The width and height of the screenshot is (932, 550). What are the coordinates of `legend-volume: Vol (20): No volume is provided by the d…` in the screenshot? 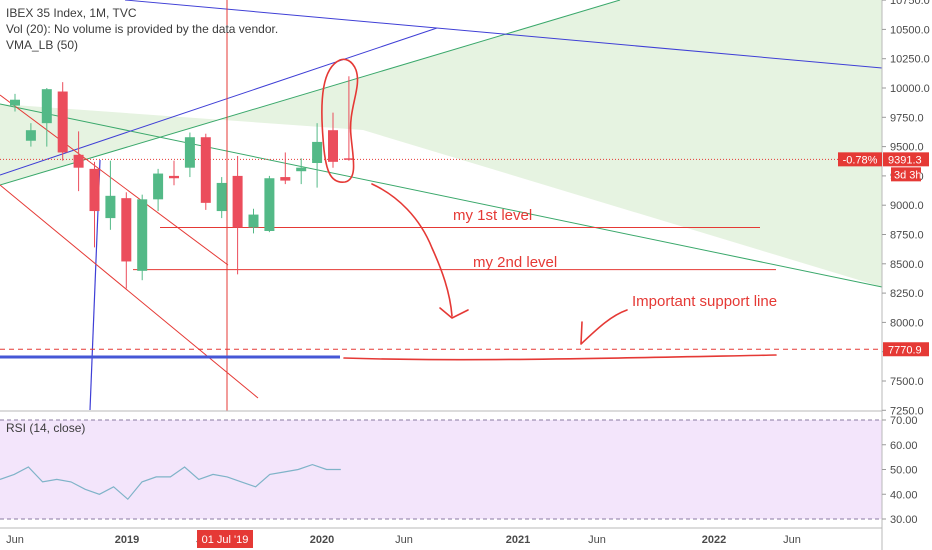 It's located at (142, 29).